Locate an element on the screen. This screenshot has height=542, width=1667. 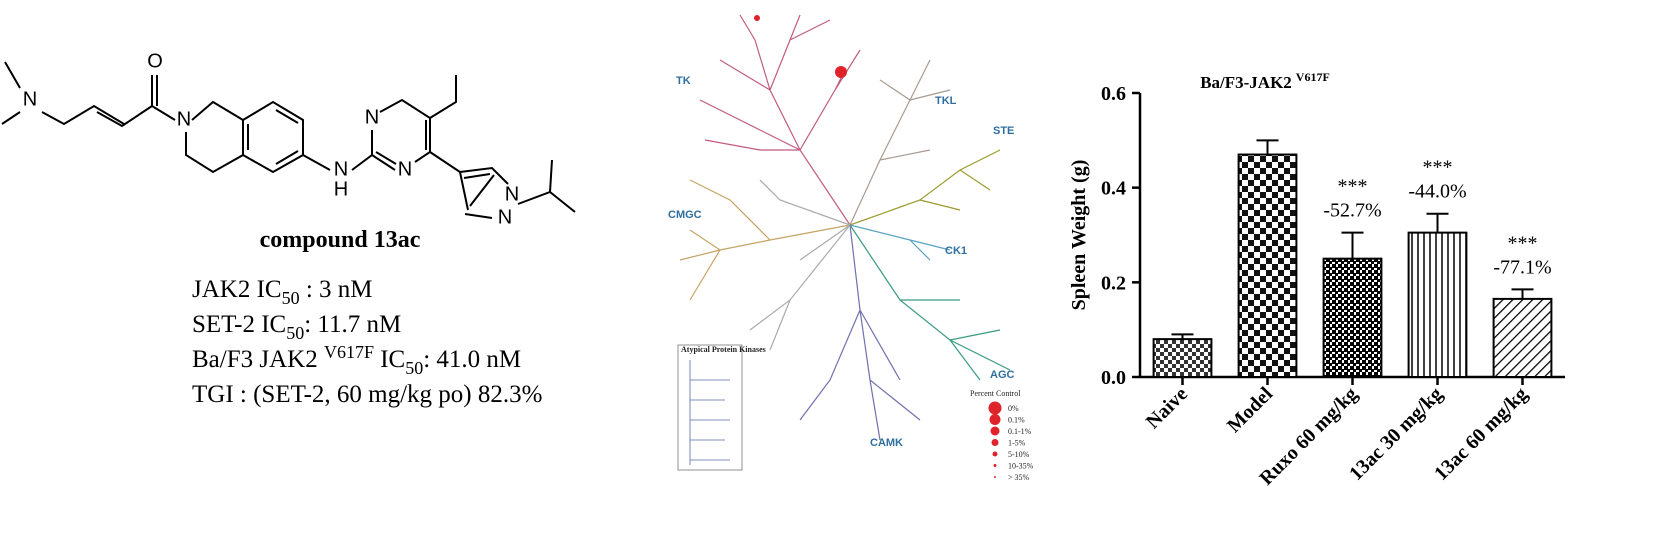
legend-label: 5-10% is located at coordinates (1019, 454).